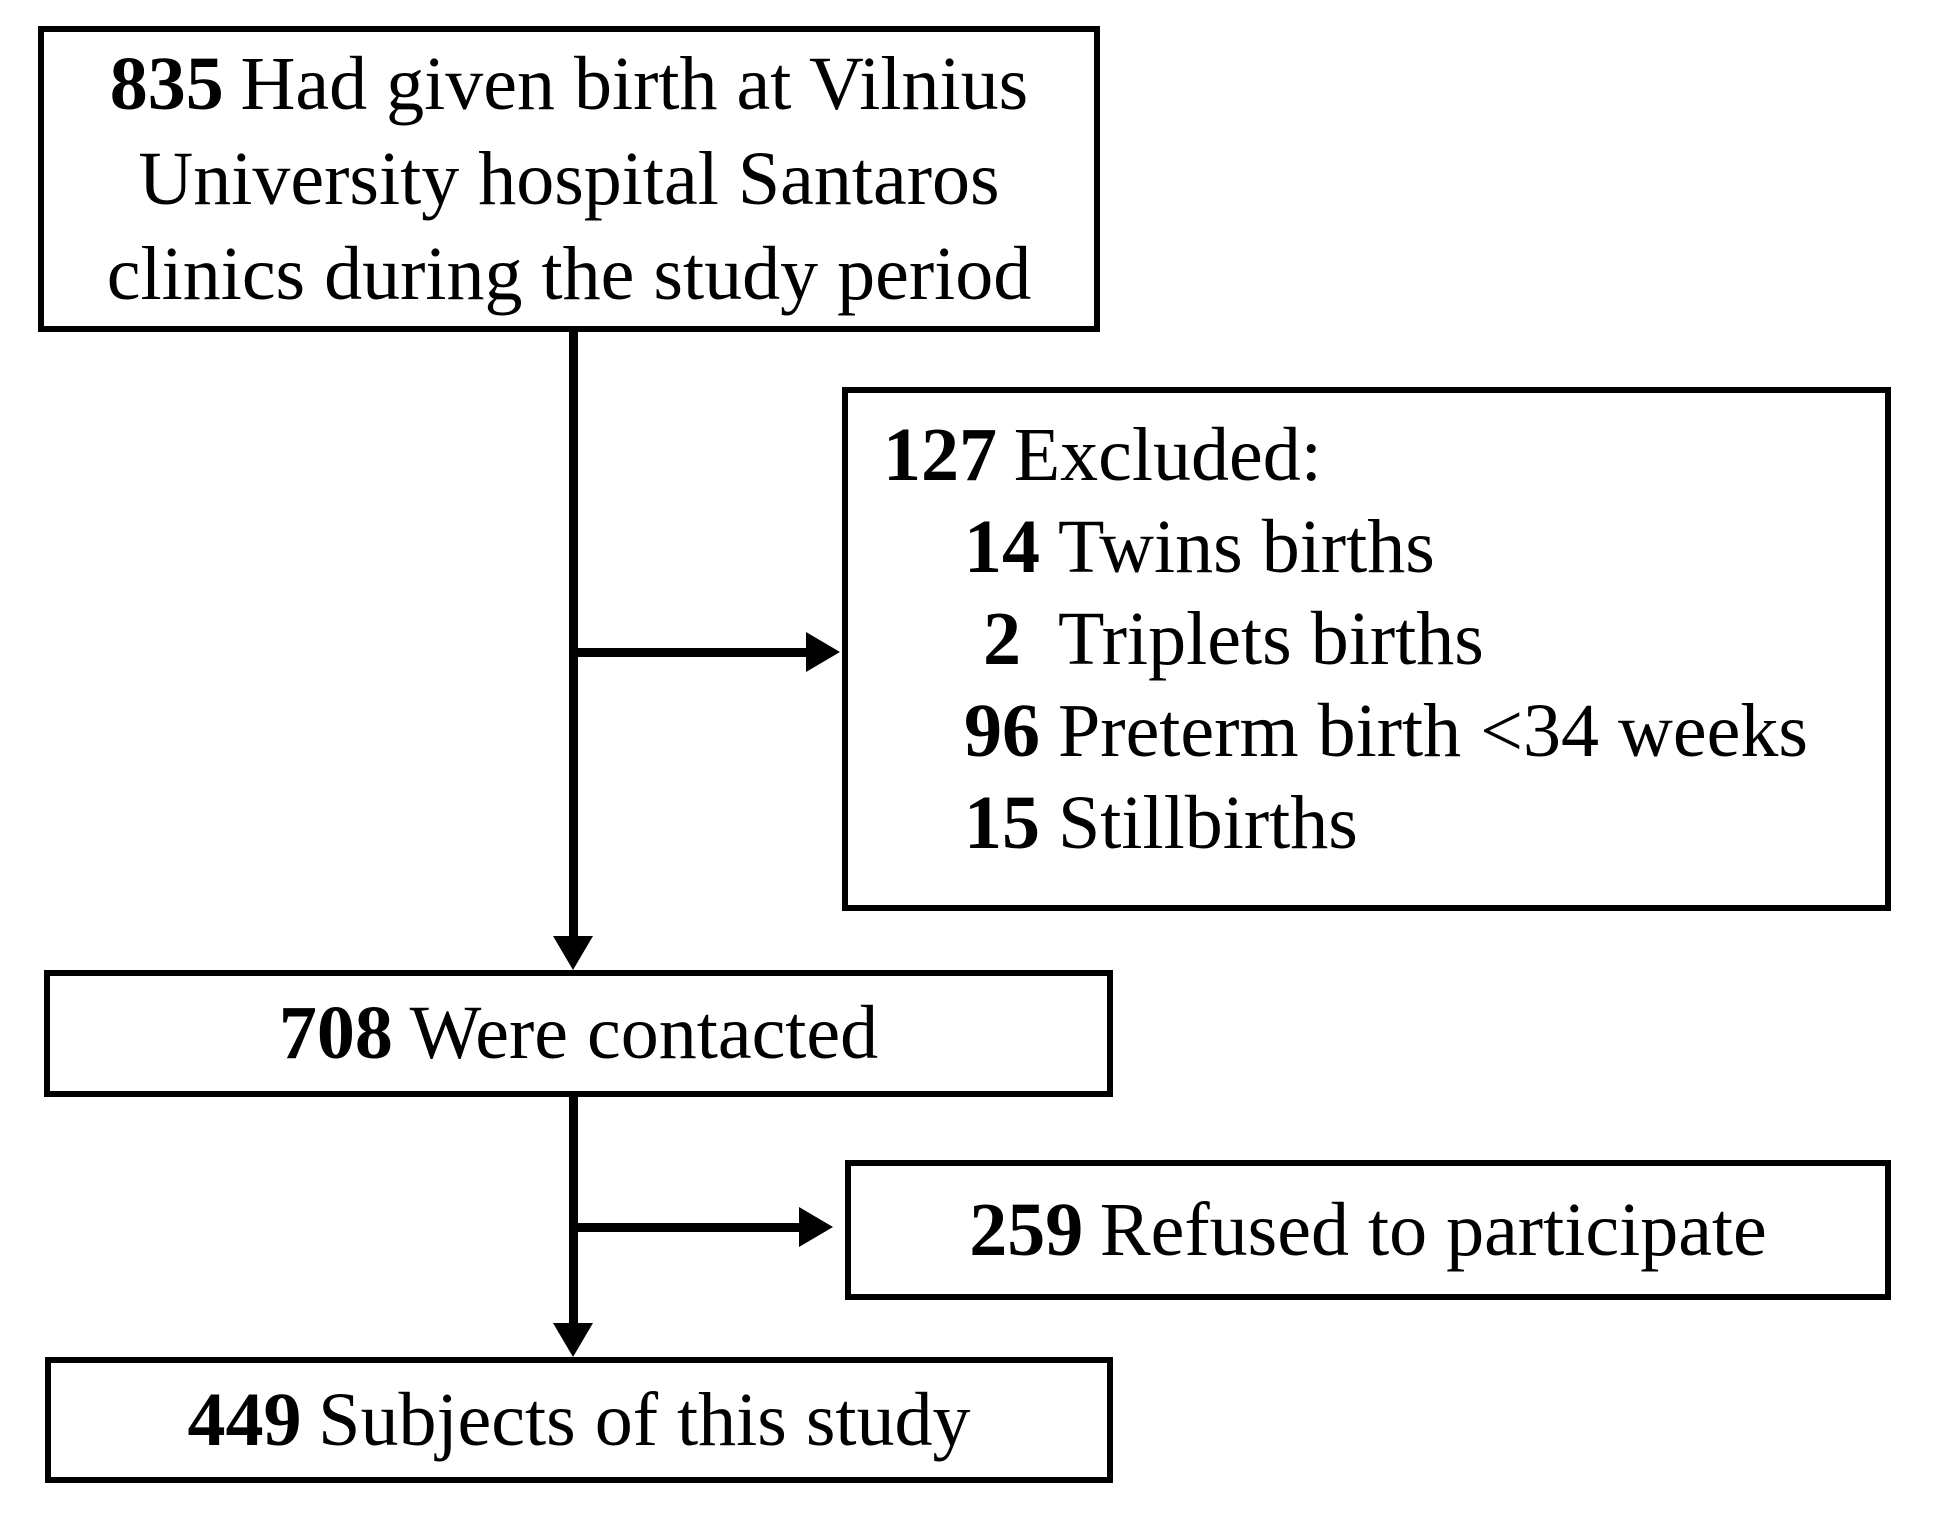  I want to click on arrowhead-right-refused, so click(816, 1227).